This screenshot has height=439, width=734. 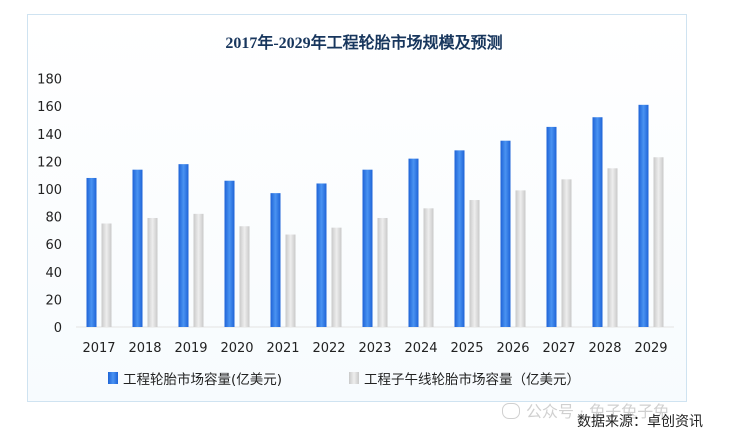 What do you see at coordinates (49, 190) in the screenshot?
I see `y-tick-label: 100` at bounding box center [49, 190].